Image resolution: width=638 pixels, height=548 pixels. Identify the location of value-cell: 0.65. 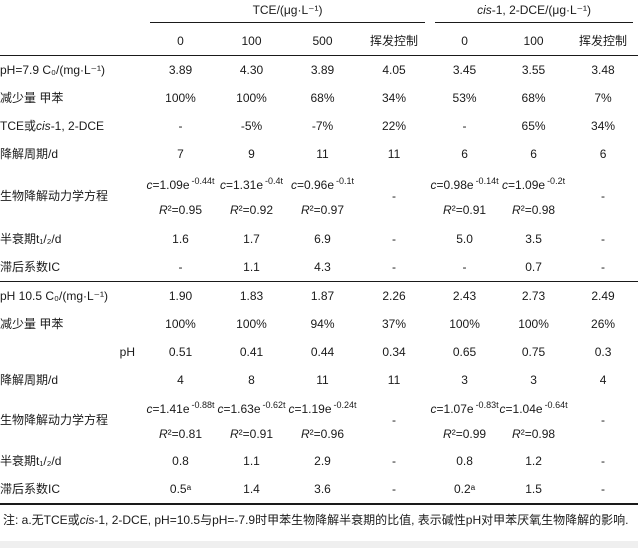
(464, 352).